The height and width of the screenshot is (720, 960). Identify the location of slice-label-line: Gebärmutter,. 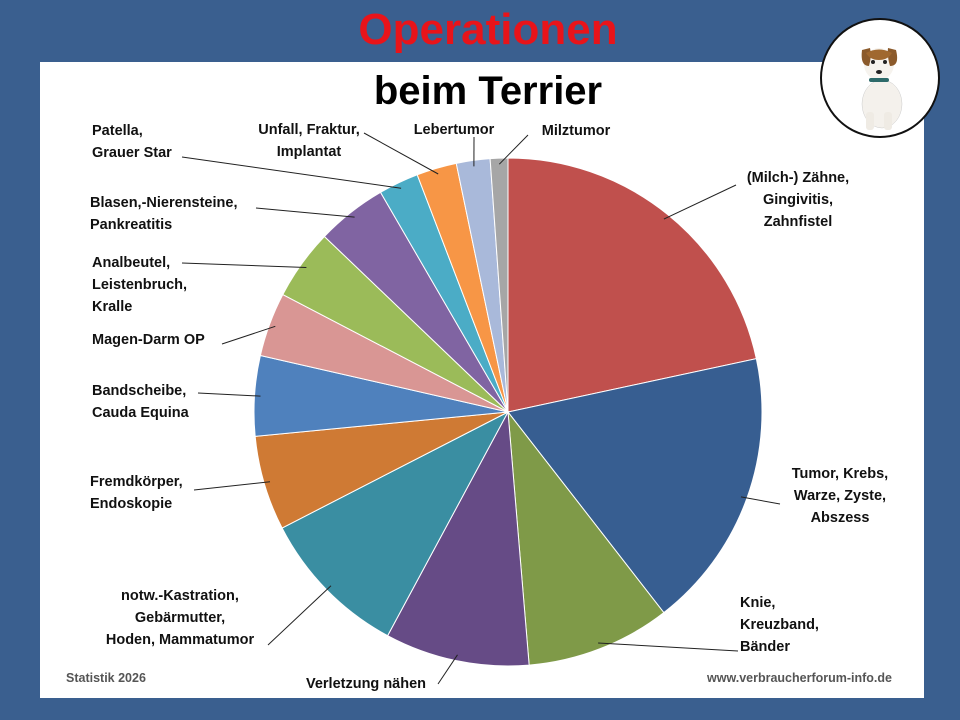
(180, 618).